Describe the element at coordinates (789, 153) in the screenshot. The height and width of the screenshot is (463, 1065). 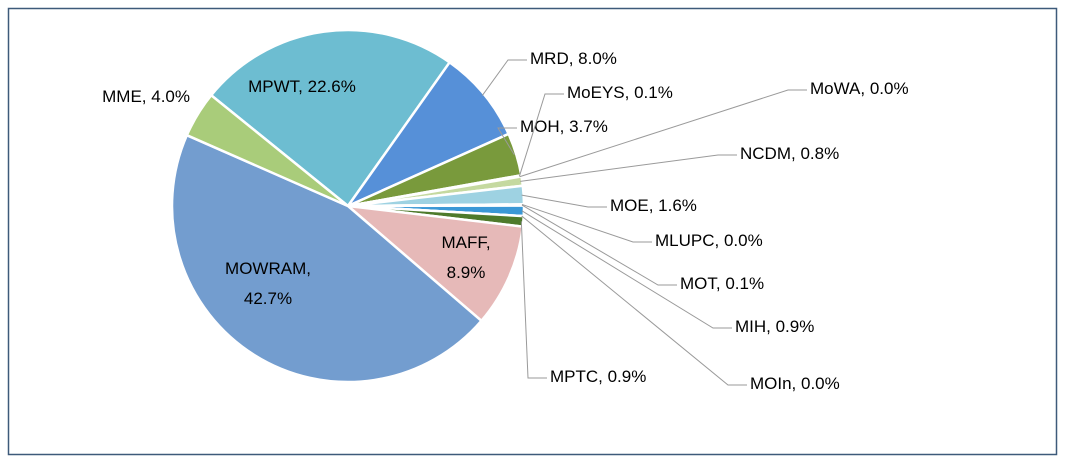
I see `data-label: NCDM, 0.8%` at that location.